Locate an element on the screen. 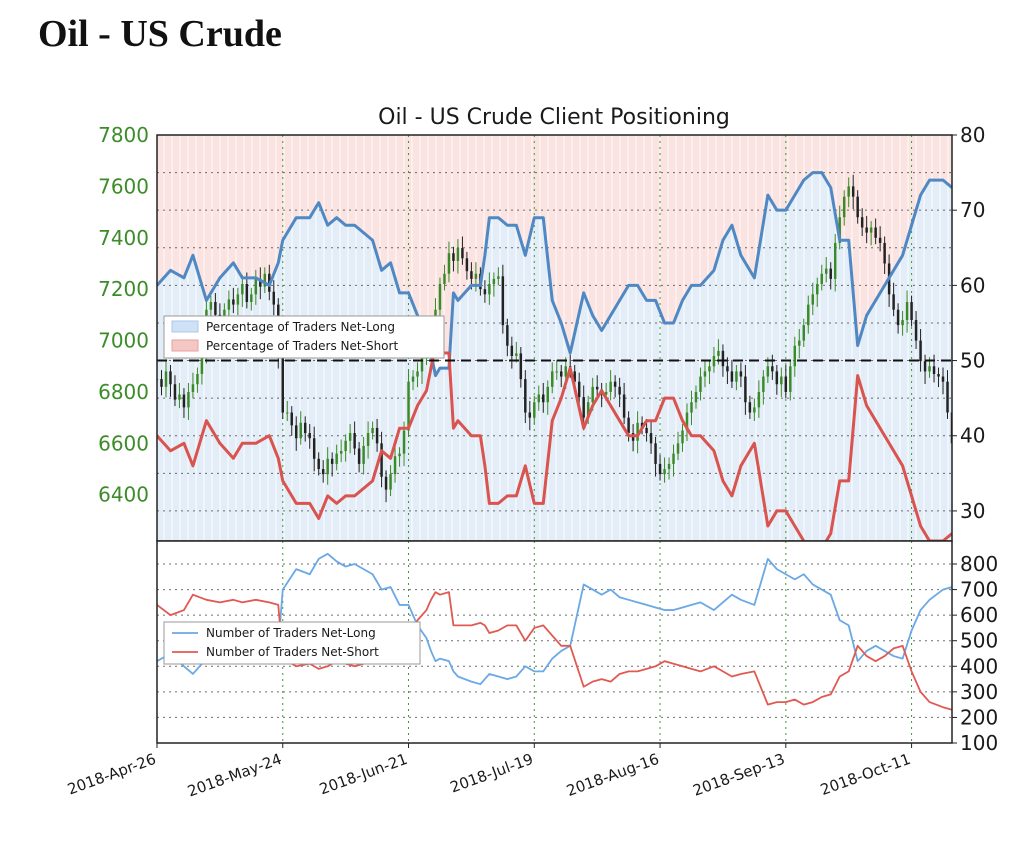 The width and height of the screenshot is (1024, 849). count-axis-tick-label: 700 is located at coordinates (979, 590).